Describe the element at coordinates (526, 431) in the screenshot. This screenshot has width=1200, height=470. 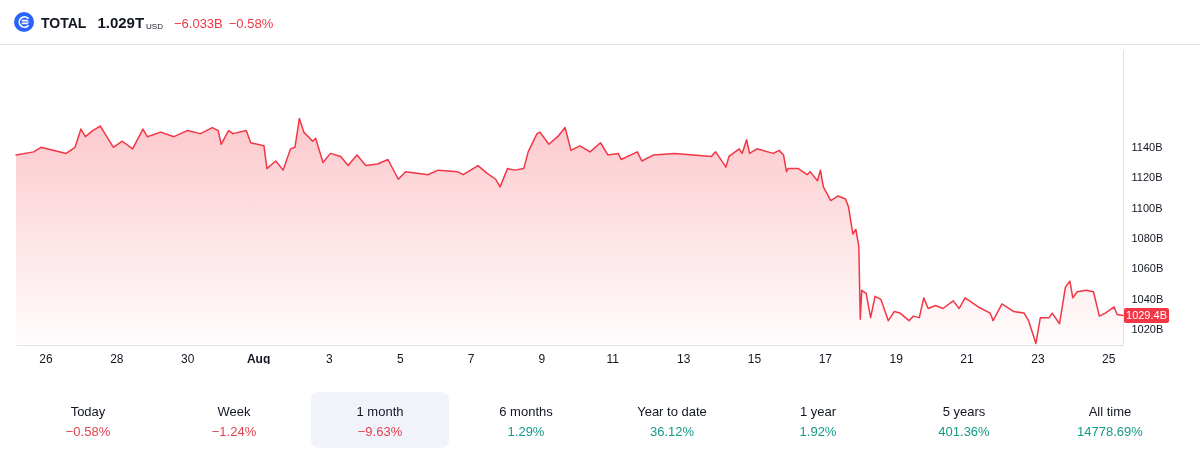
I see `text: 1.29%` at that location.